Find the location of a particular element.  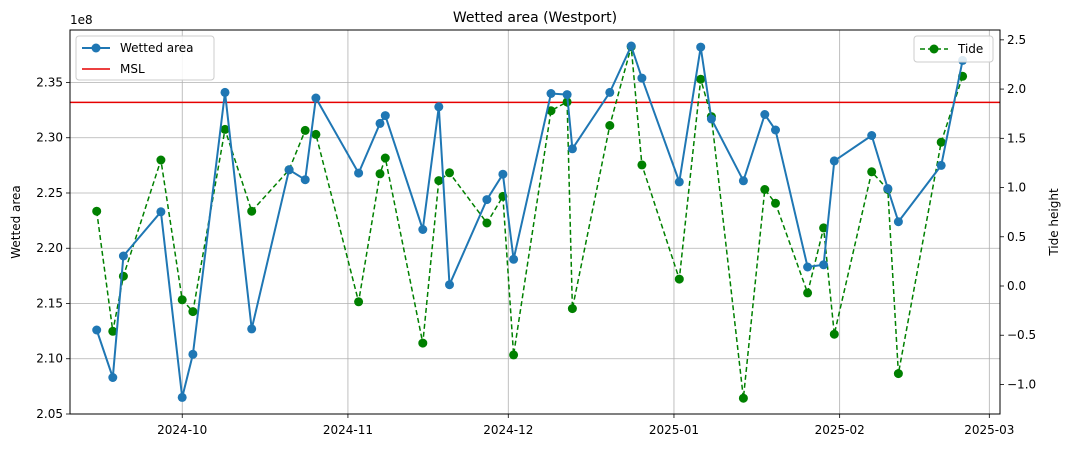

y-tick-label: 2.30 is located at coordinates (49, 138).